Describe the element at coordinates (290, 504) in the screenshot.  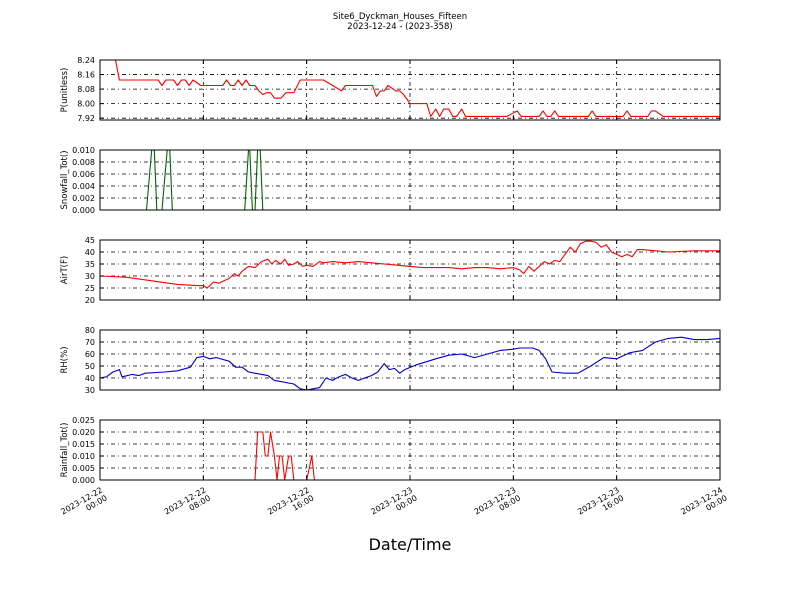
I see `x-tick-label: 2023-12-2216:00` at that location.